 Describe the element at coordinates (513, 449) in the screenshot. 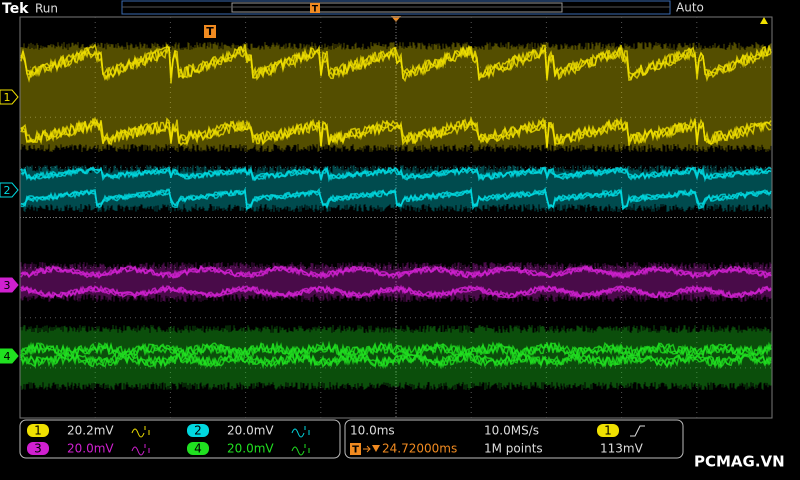

I see `record-length: 1M points` at that location.